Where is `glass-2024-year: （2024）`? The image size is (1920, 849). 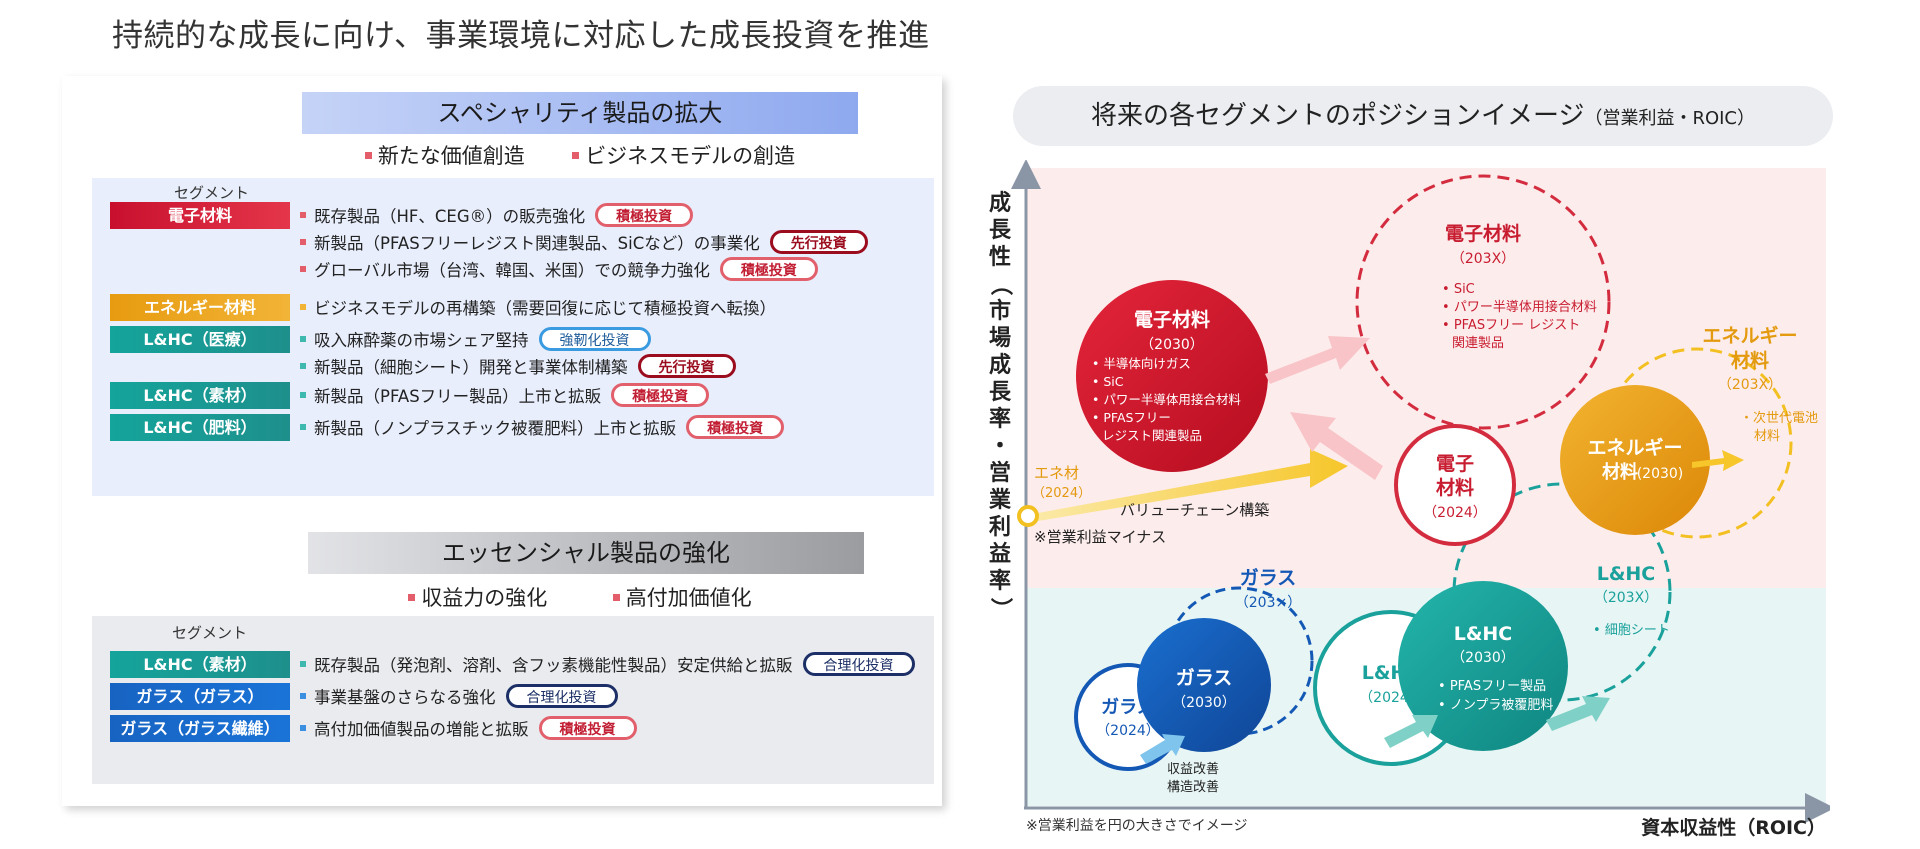
glass-2024-year: （2024） is located at coordinates (1128, 731).